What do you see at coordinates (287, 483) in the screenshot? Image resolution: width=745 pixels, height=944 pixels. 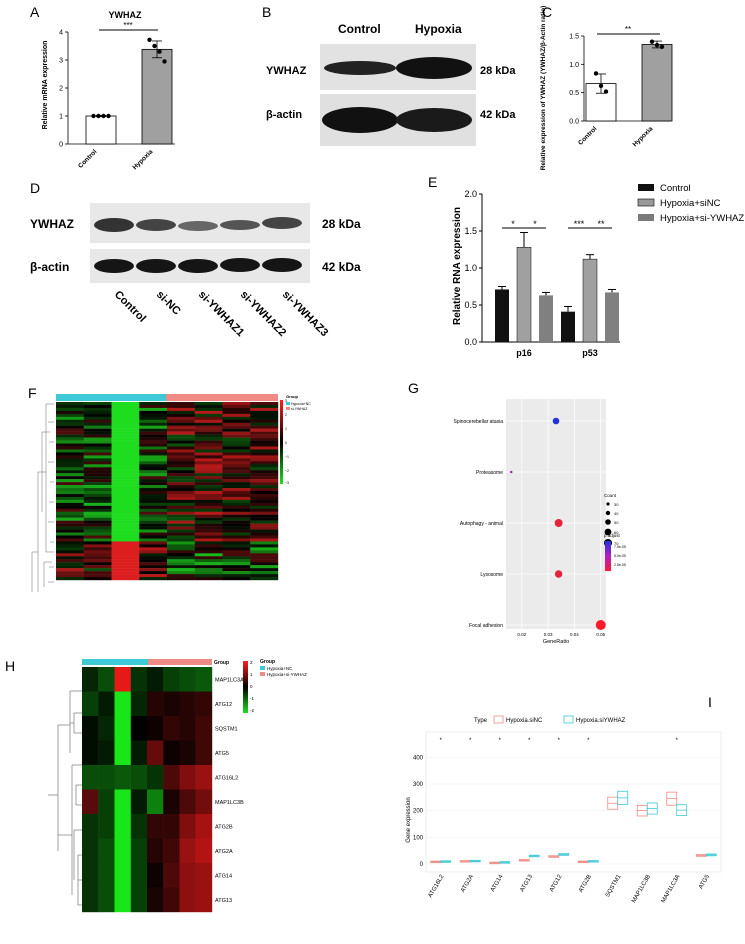 I see `scale-tick: −3` at bounding box center [287, 483].